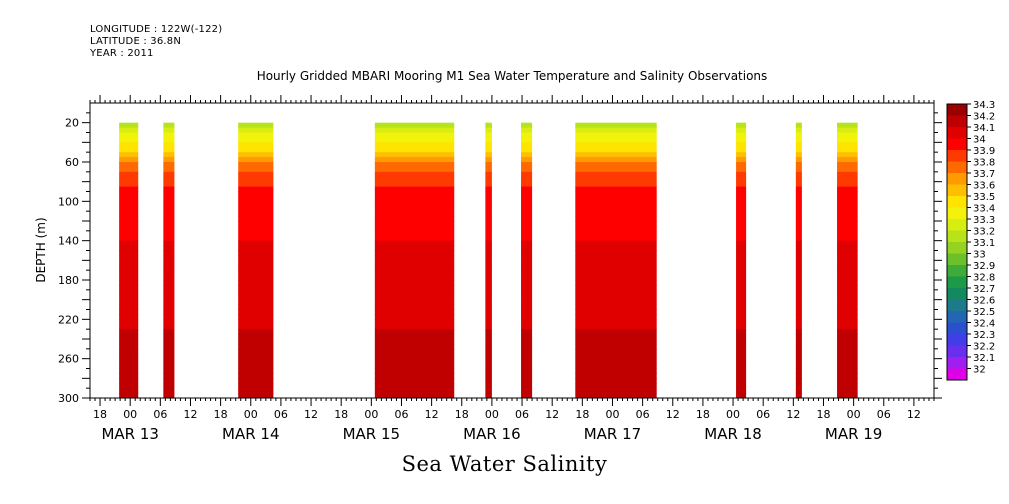 The width and height of the screenshot is (1009, 504). What do you see at coordinates (984, 232) in the screenshot?
I see `colorbar-label: 33.2` at bounding box center [984, 232].